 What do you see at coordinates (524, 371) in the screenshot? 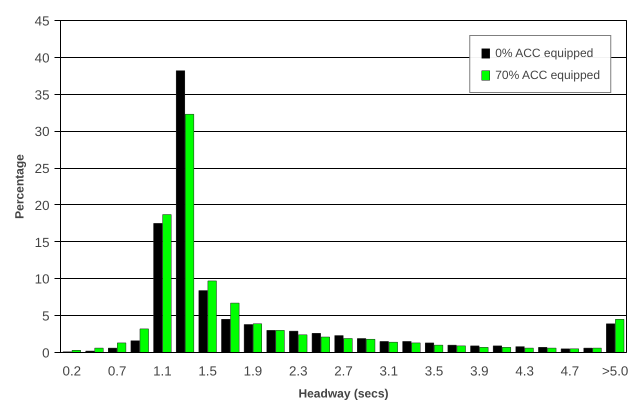
I see `x-tick-label: 4.3` at bounding box center [524, 371].